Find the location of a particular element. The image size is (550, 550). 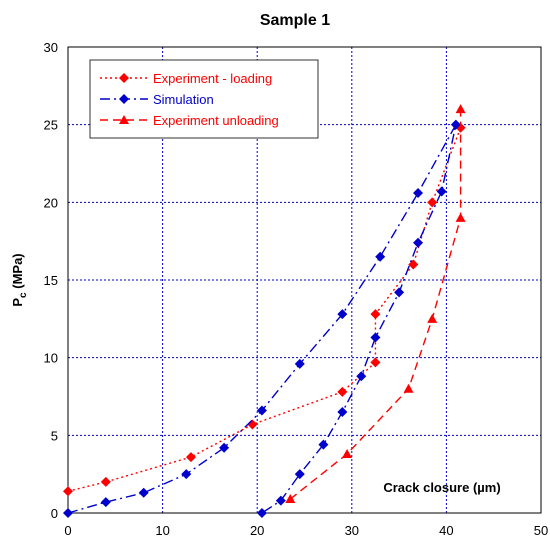

y-tick-label: 10 is located at coordinates (51, 358).